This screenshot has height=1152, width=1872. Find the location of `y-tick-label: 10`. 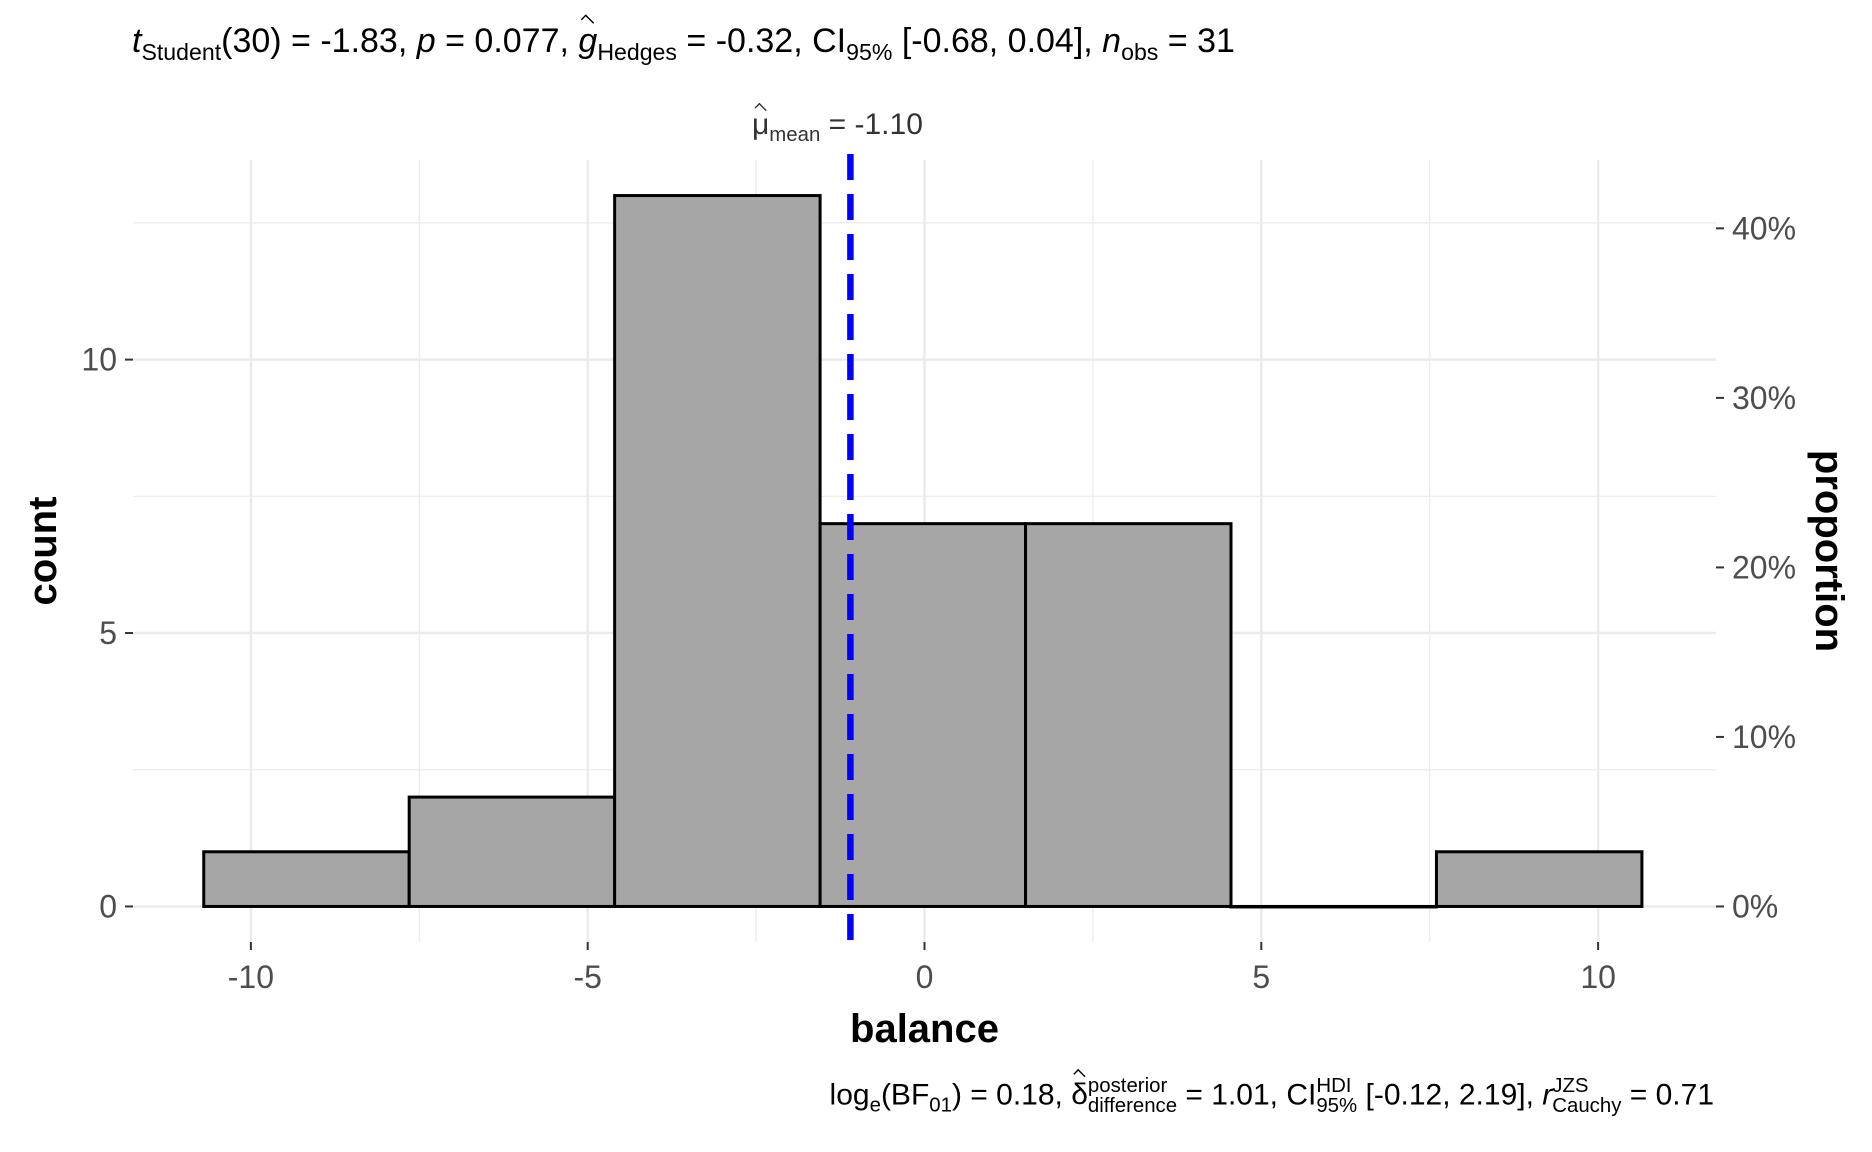

y-tick-label: 10 is located at coordinates (99, 360).